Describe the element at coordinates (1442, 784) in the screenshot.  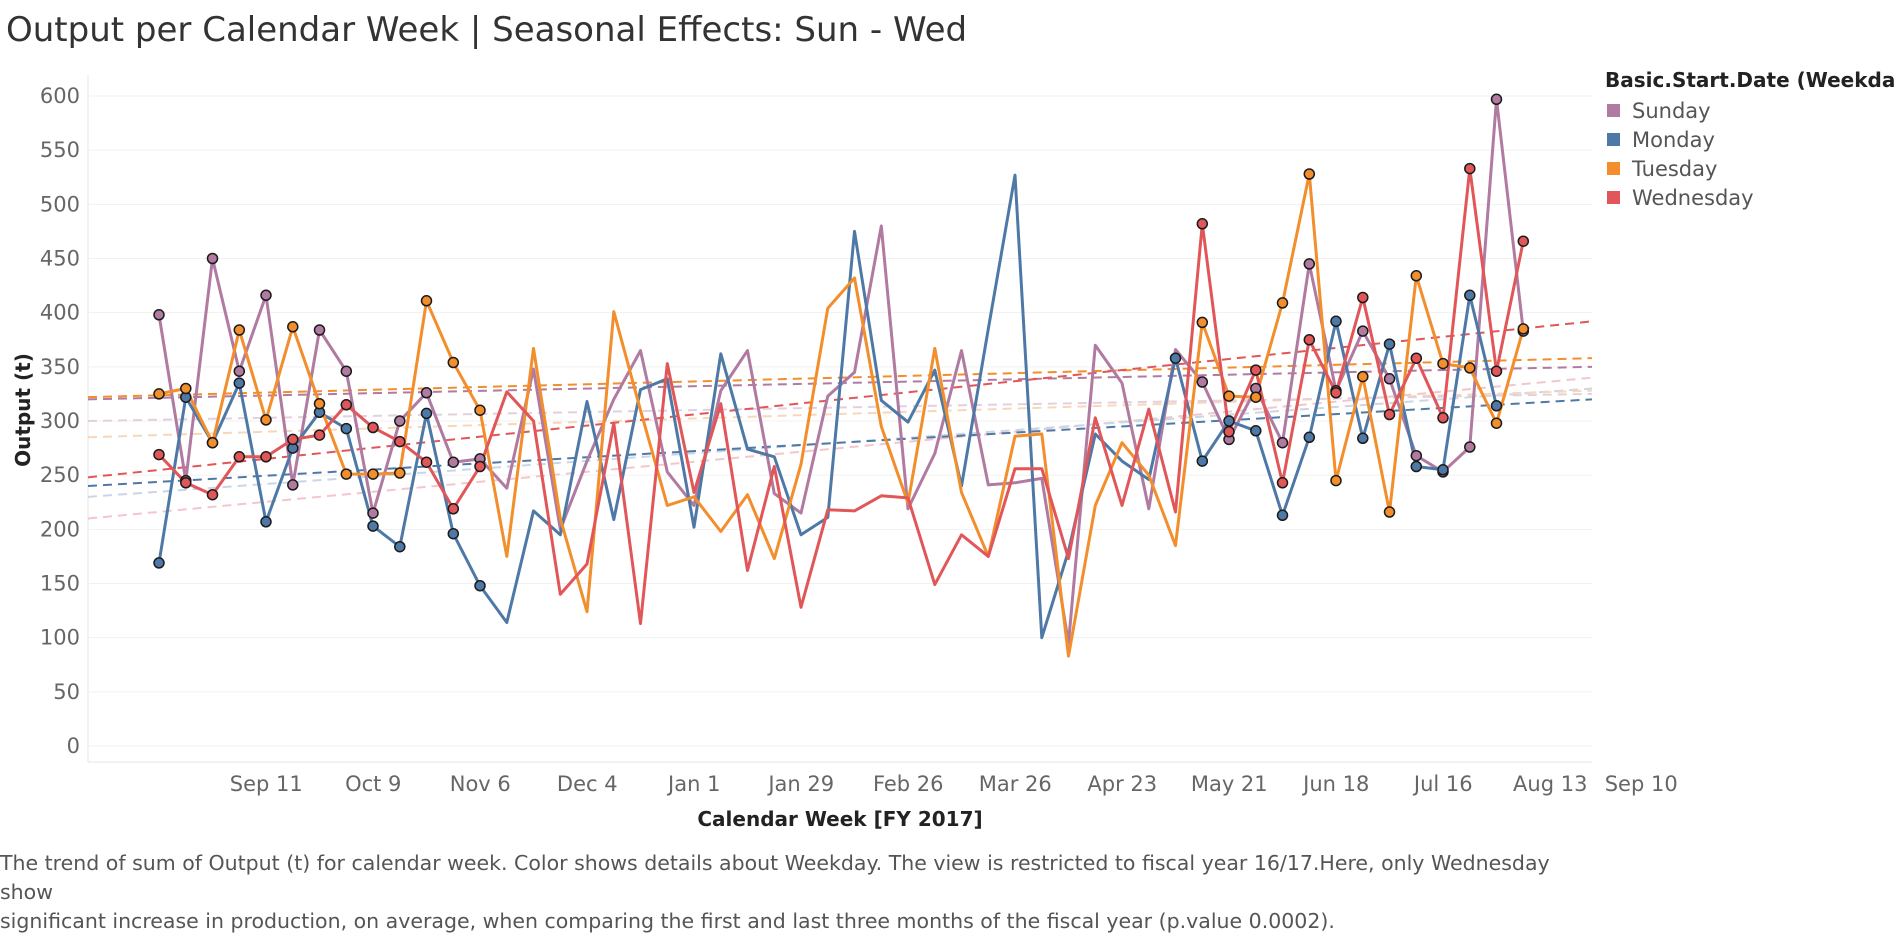
I see `x-tick-label: Jul 16` at that location.